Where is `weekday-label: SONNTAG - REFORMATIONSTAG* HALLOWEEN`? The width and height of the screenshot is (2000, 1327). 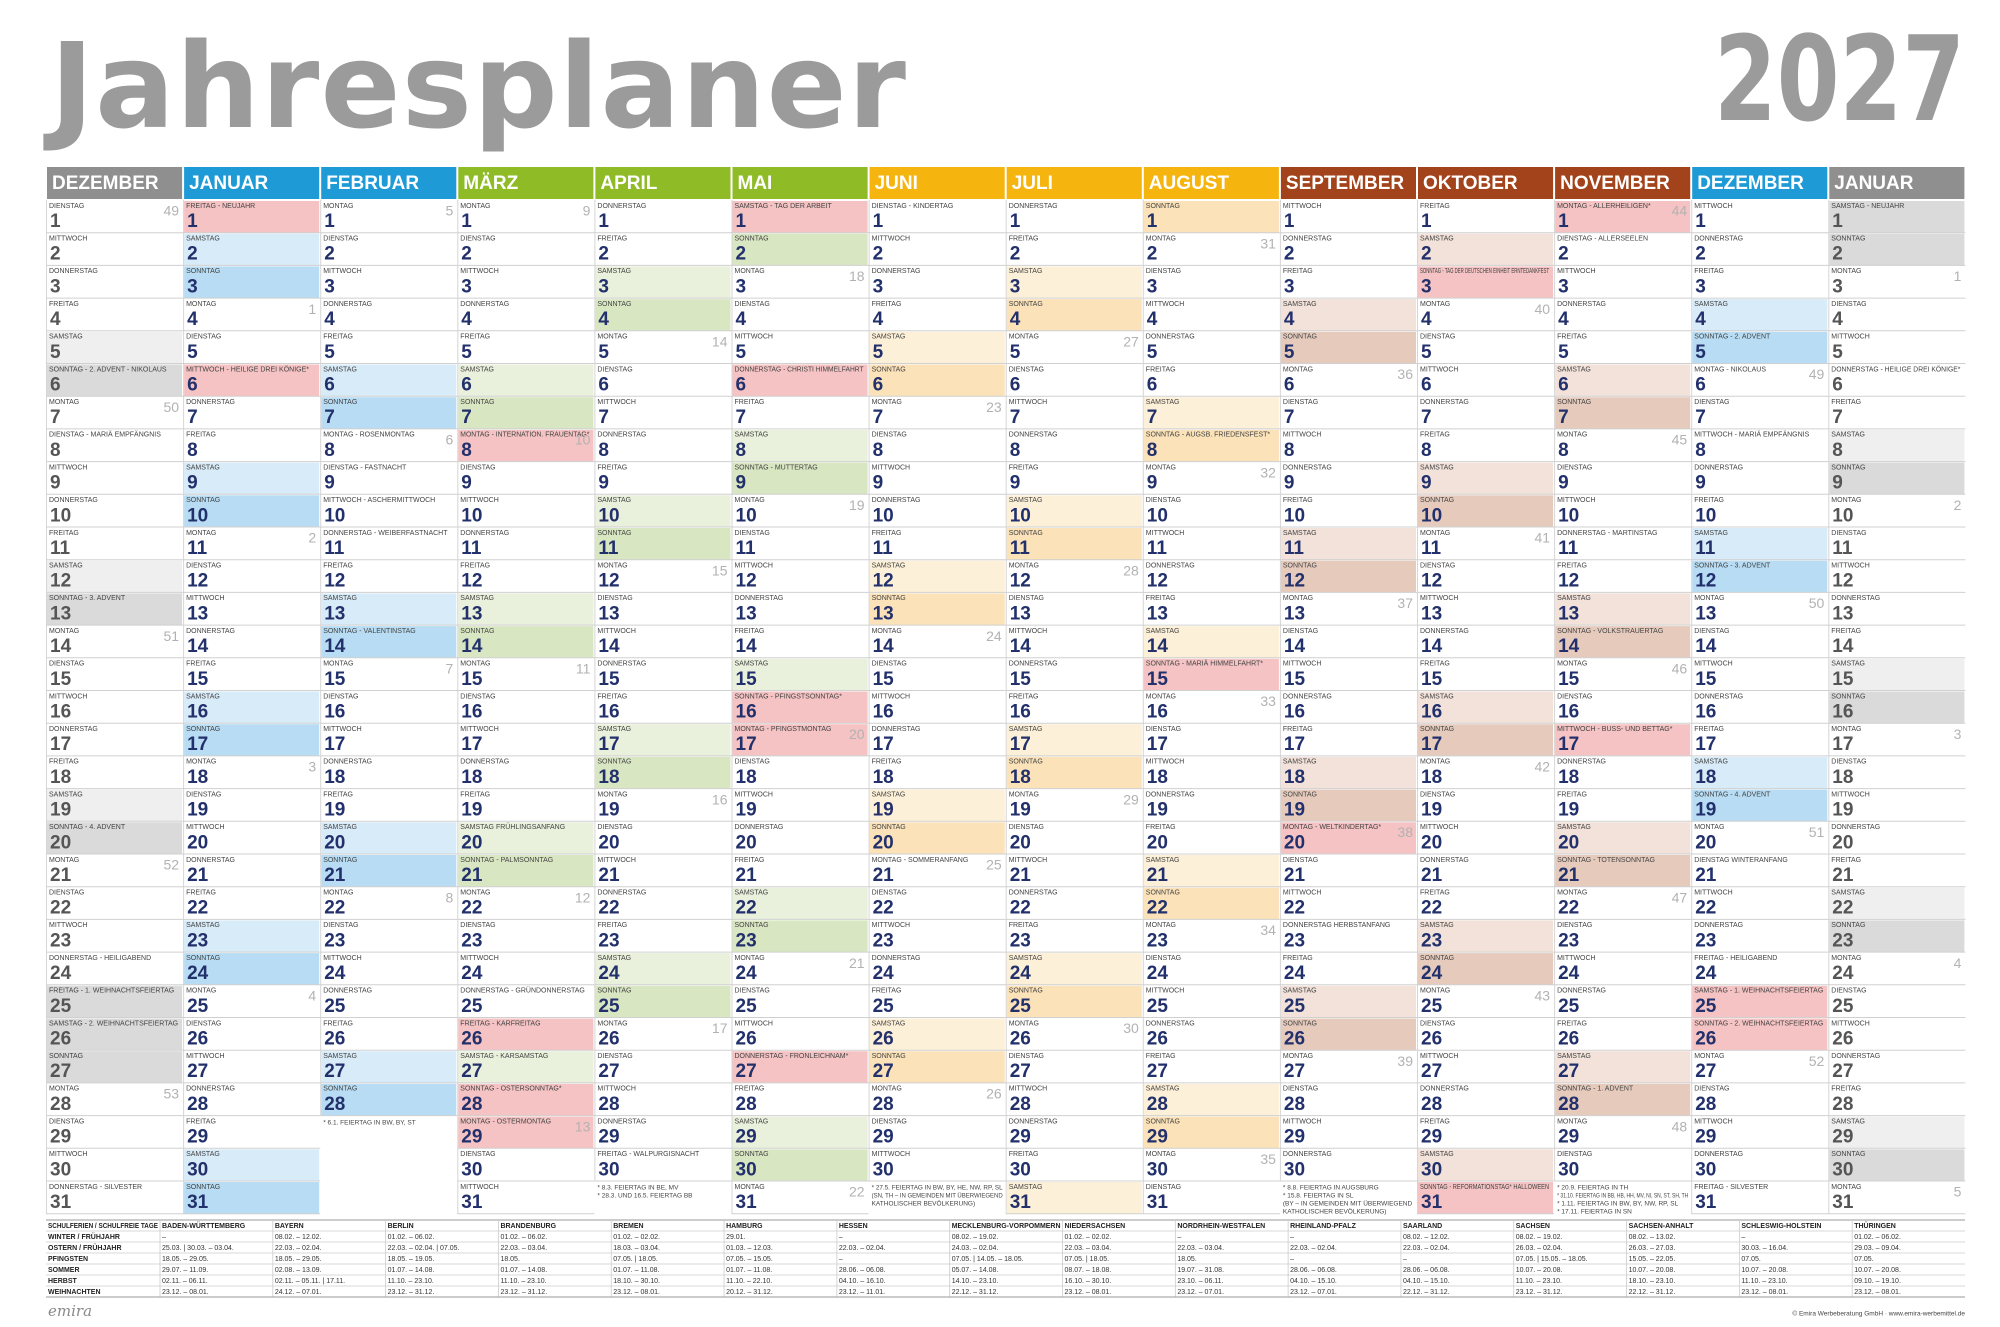 weekday-label: SONNTAG - REFORMATIONSTAG* HALLOWEEN is located at coordinates (1484, 1187).